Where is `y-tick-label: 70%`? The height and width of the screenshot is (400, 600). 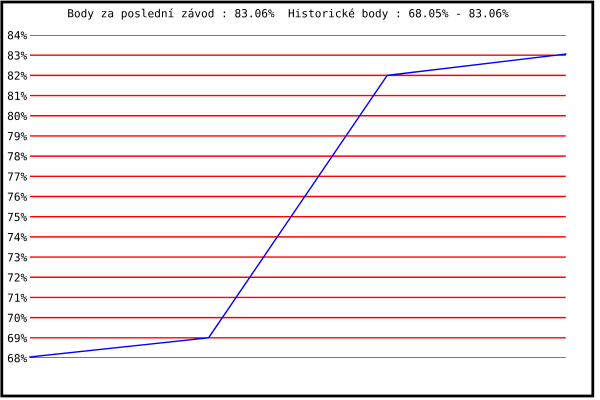 y-tick-label: 70% is located at coordinates (18, 318).